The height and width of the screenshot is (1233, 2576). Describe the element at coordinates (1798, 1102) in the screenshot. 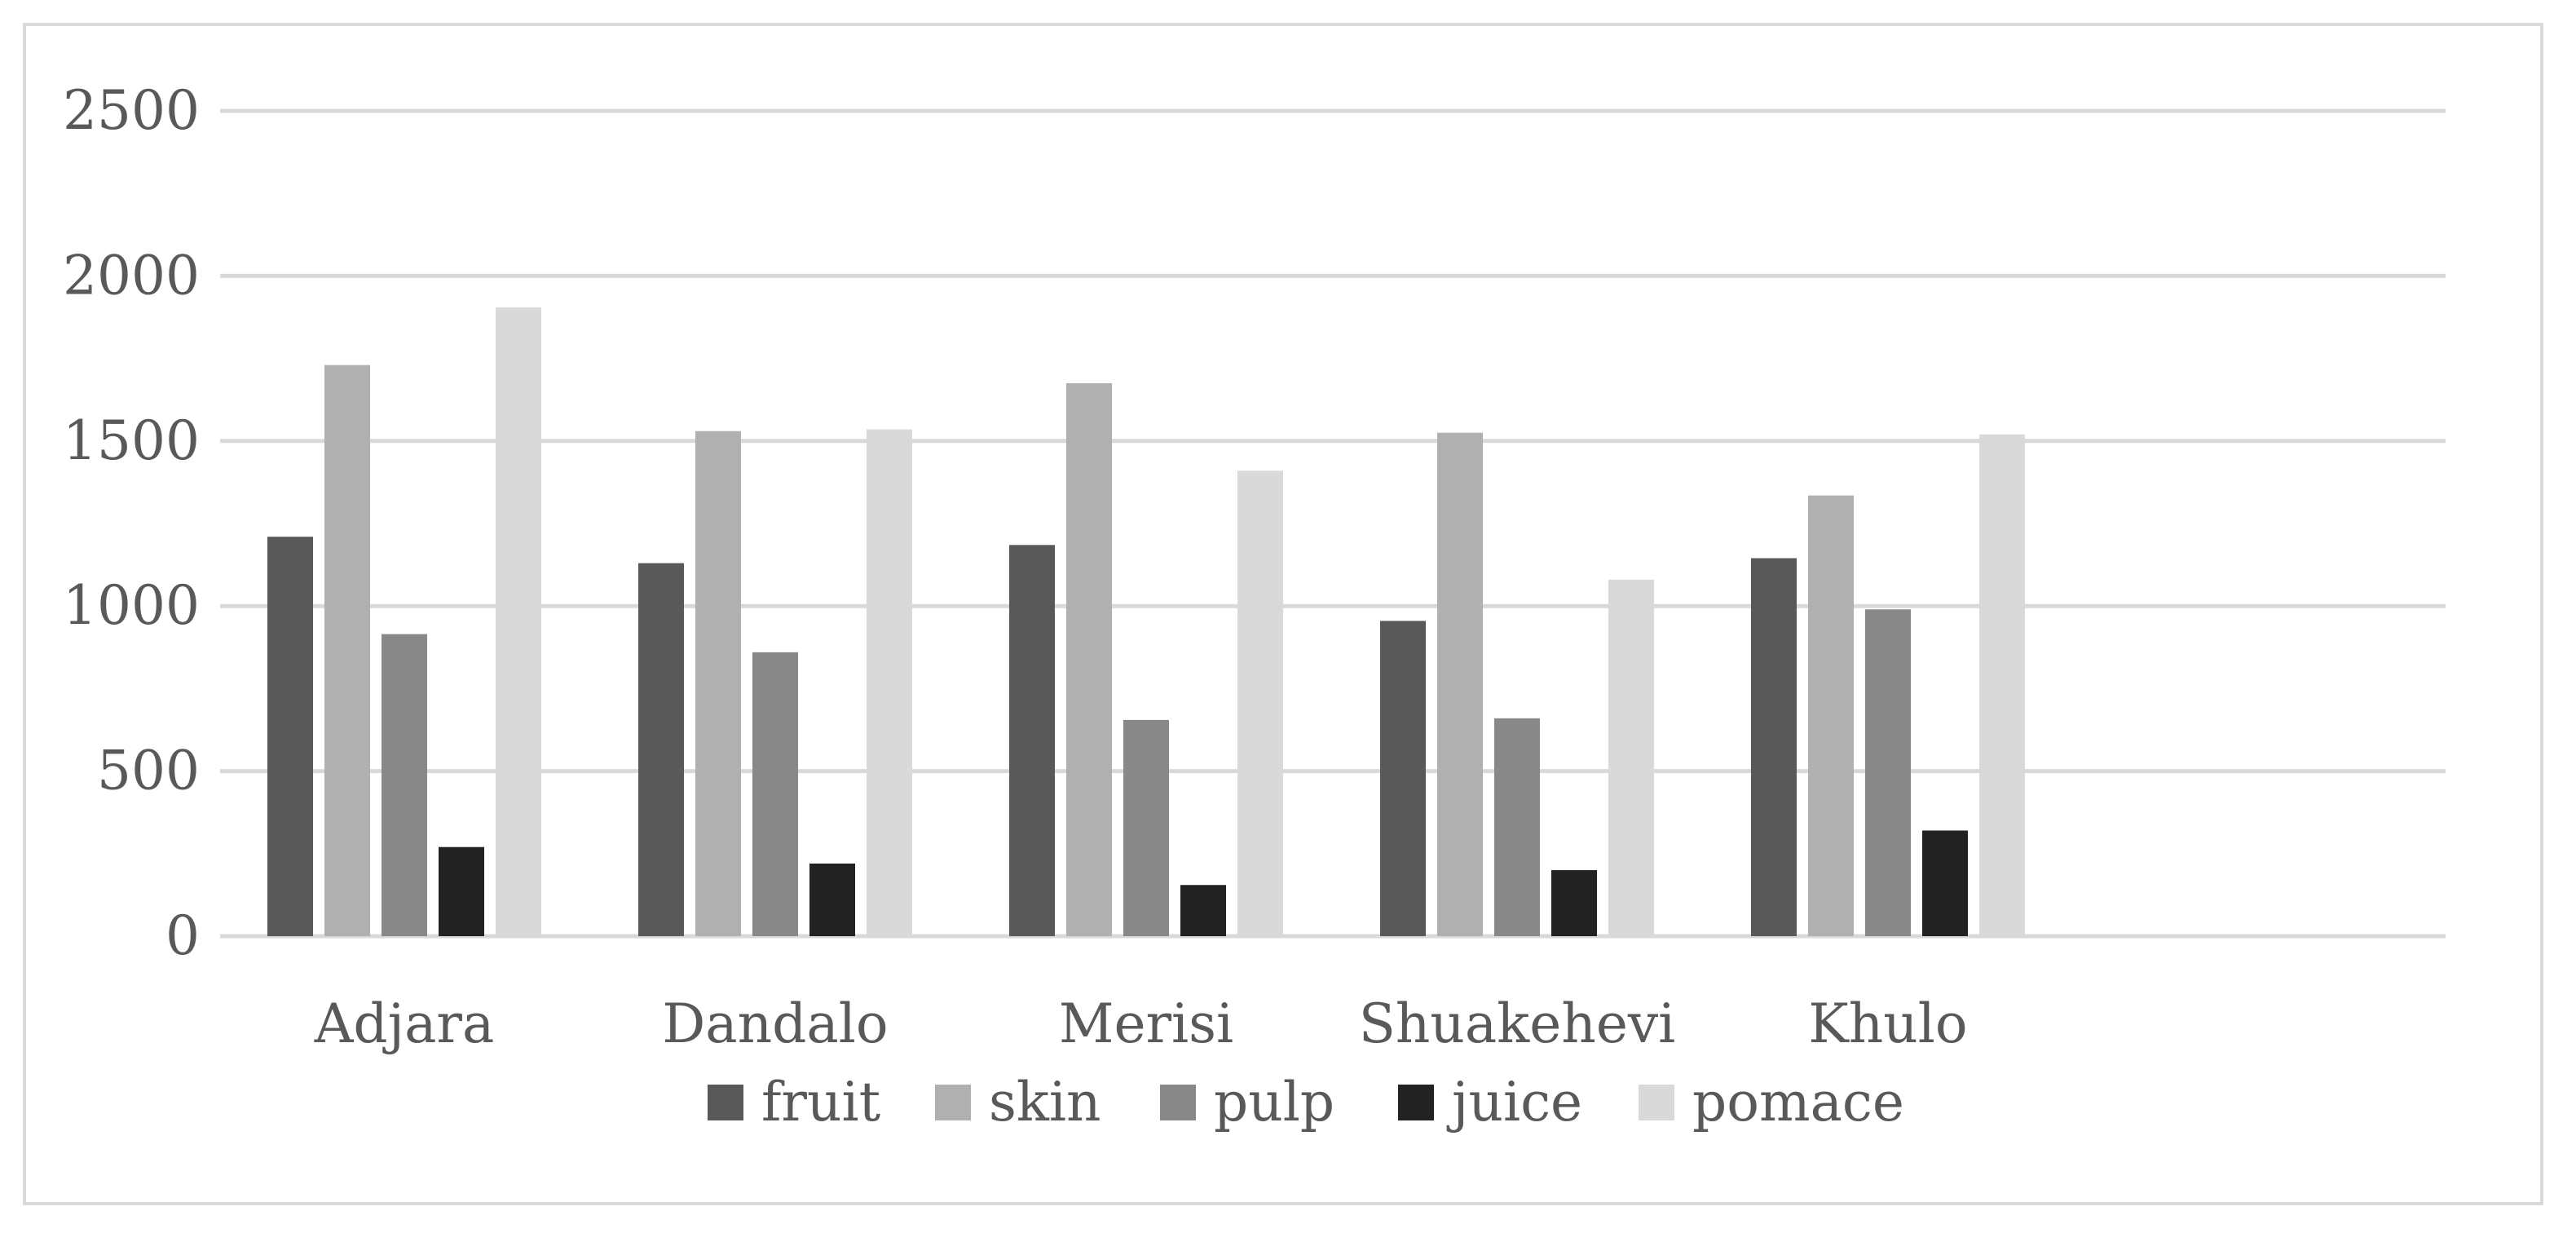

I see `legend-label-pomace: pomace` at that location.